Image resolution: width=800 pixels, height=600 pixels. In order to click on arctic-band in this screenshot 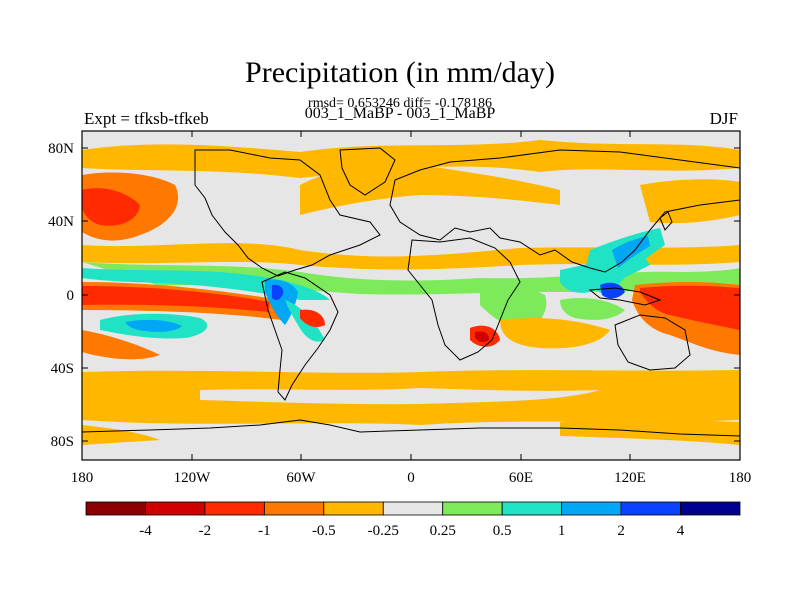, I will do `click(411, 159)`.